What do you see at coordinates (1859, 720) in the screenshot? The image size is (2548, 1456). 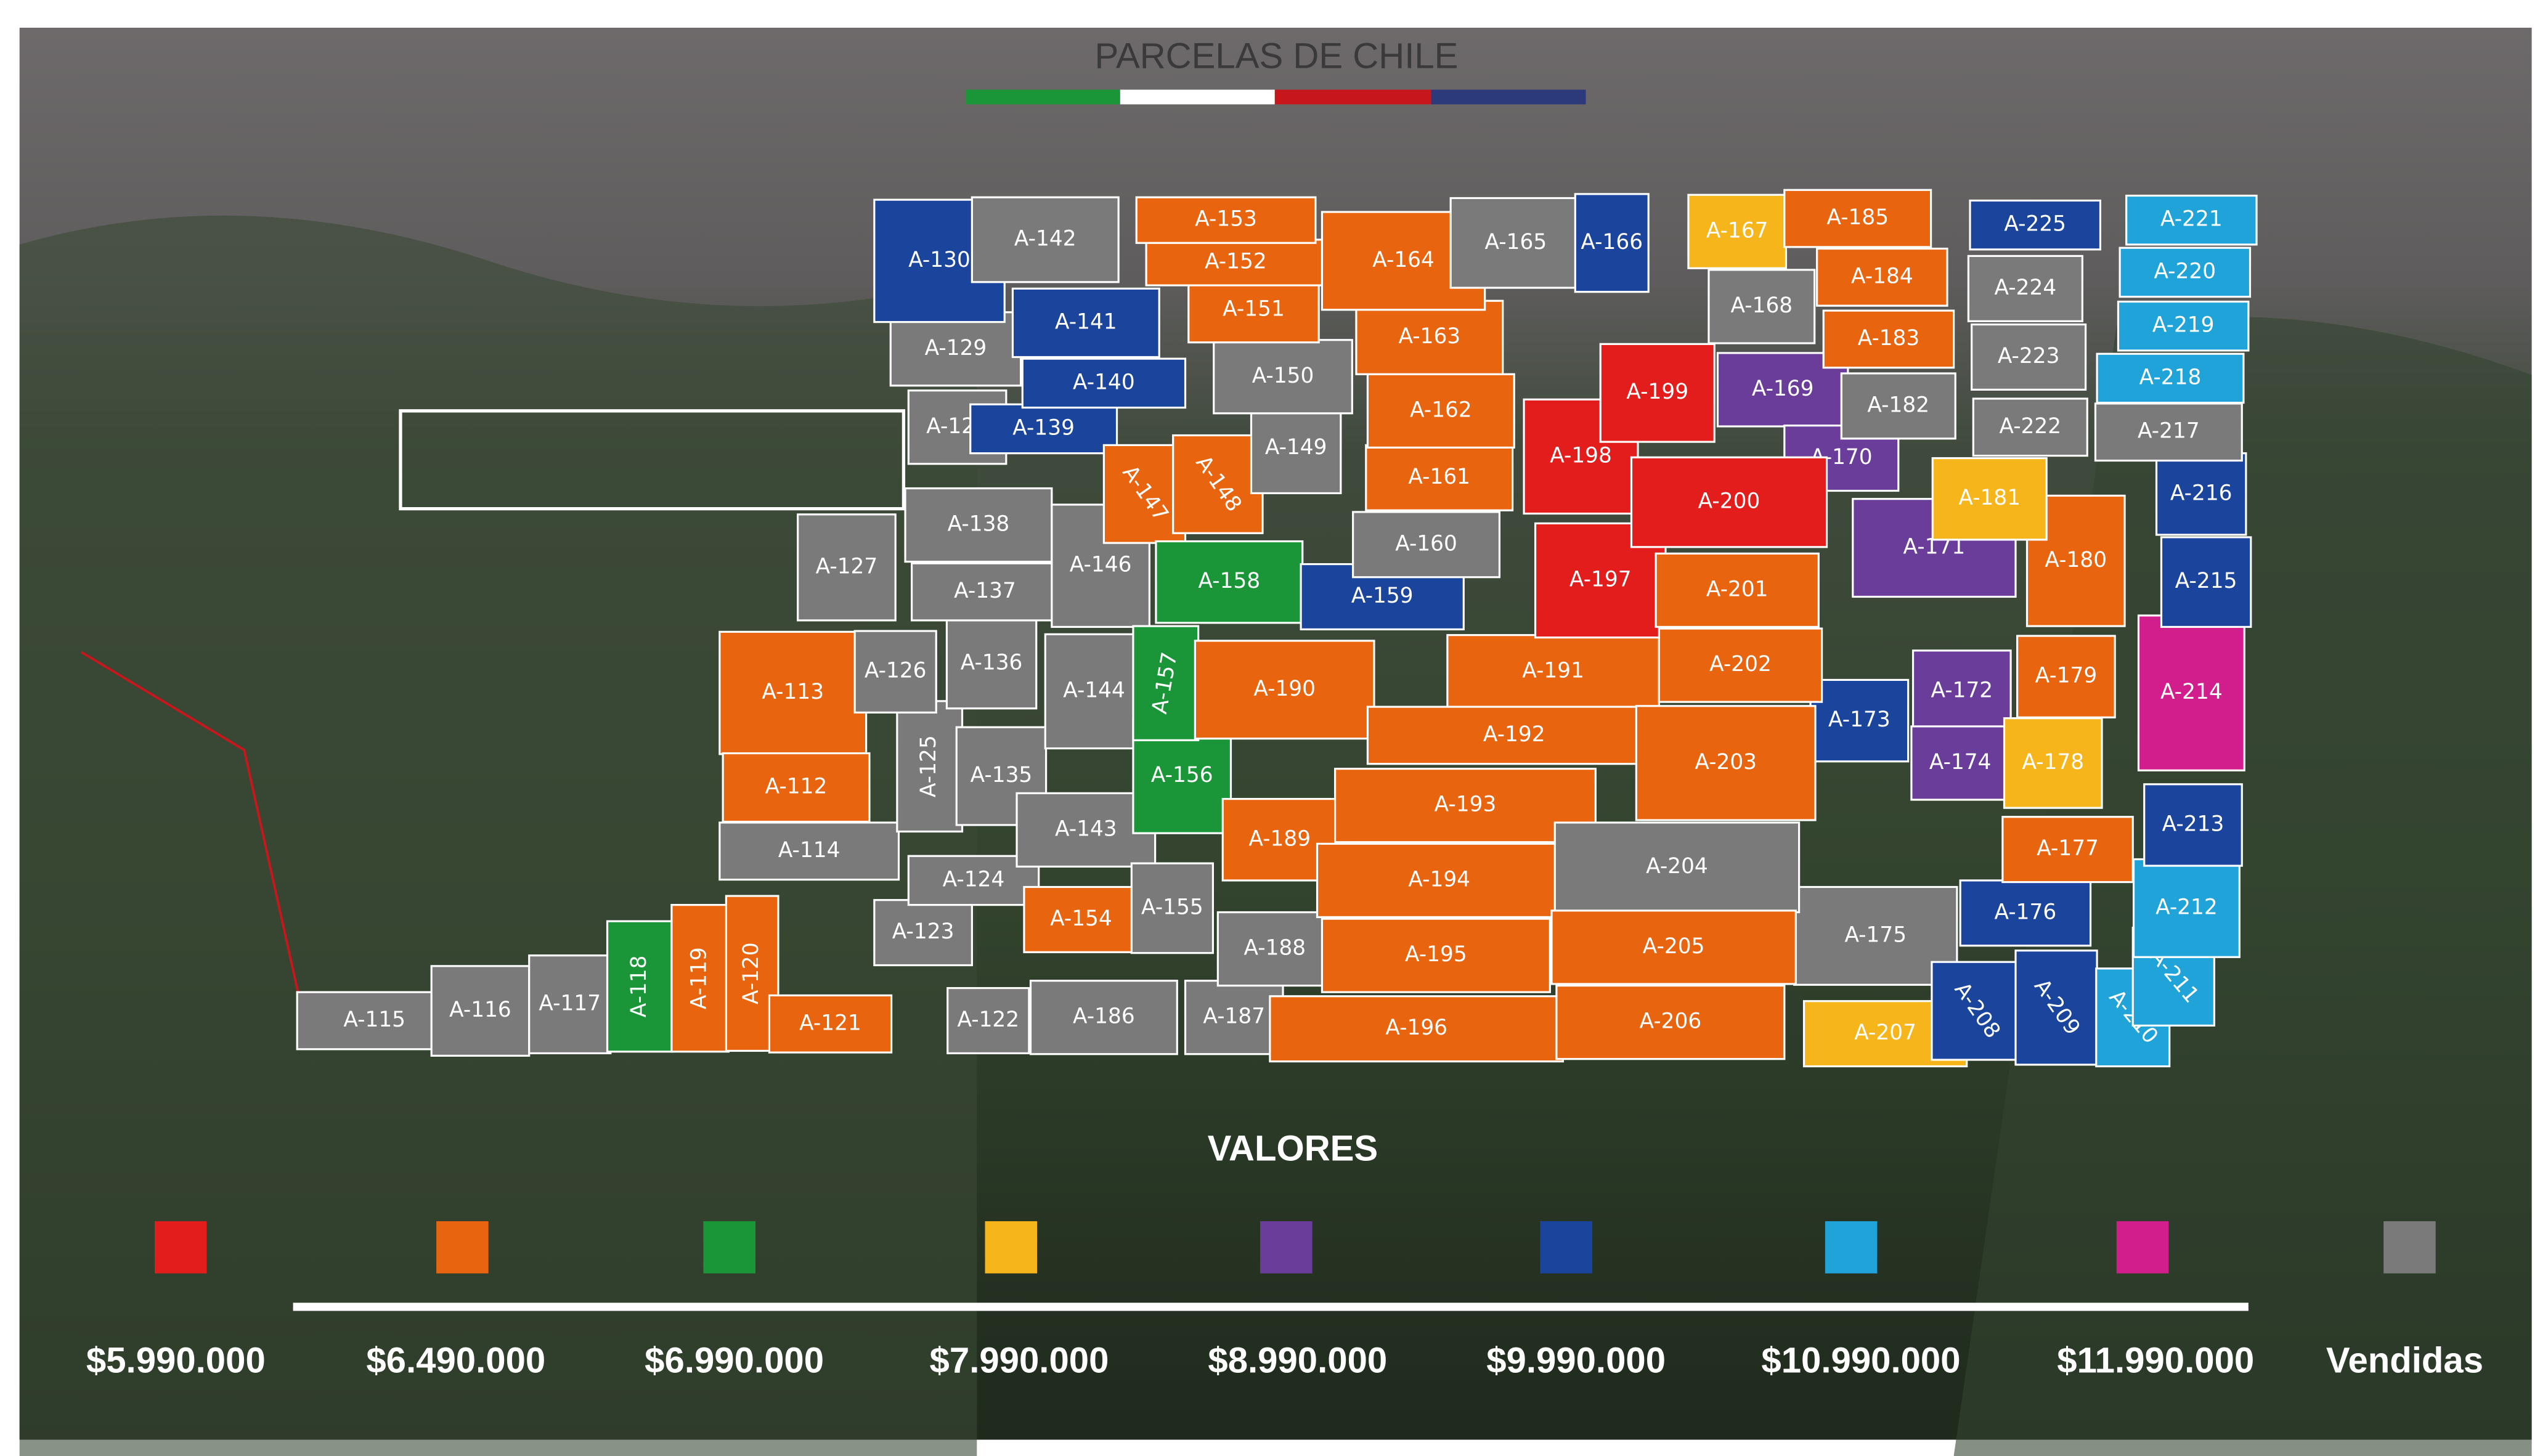 I see `parcel: A-173` at bounding box center [1859, 720].